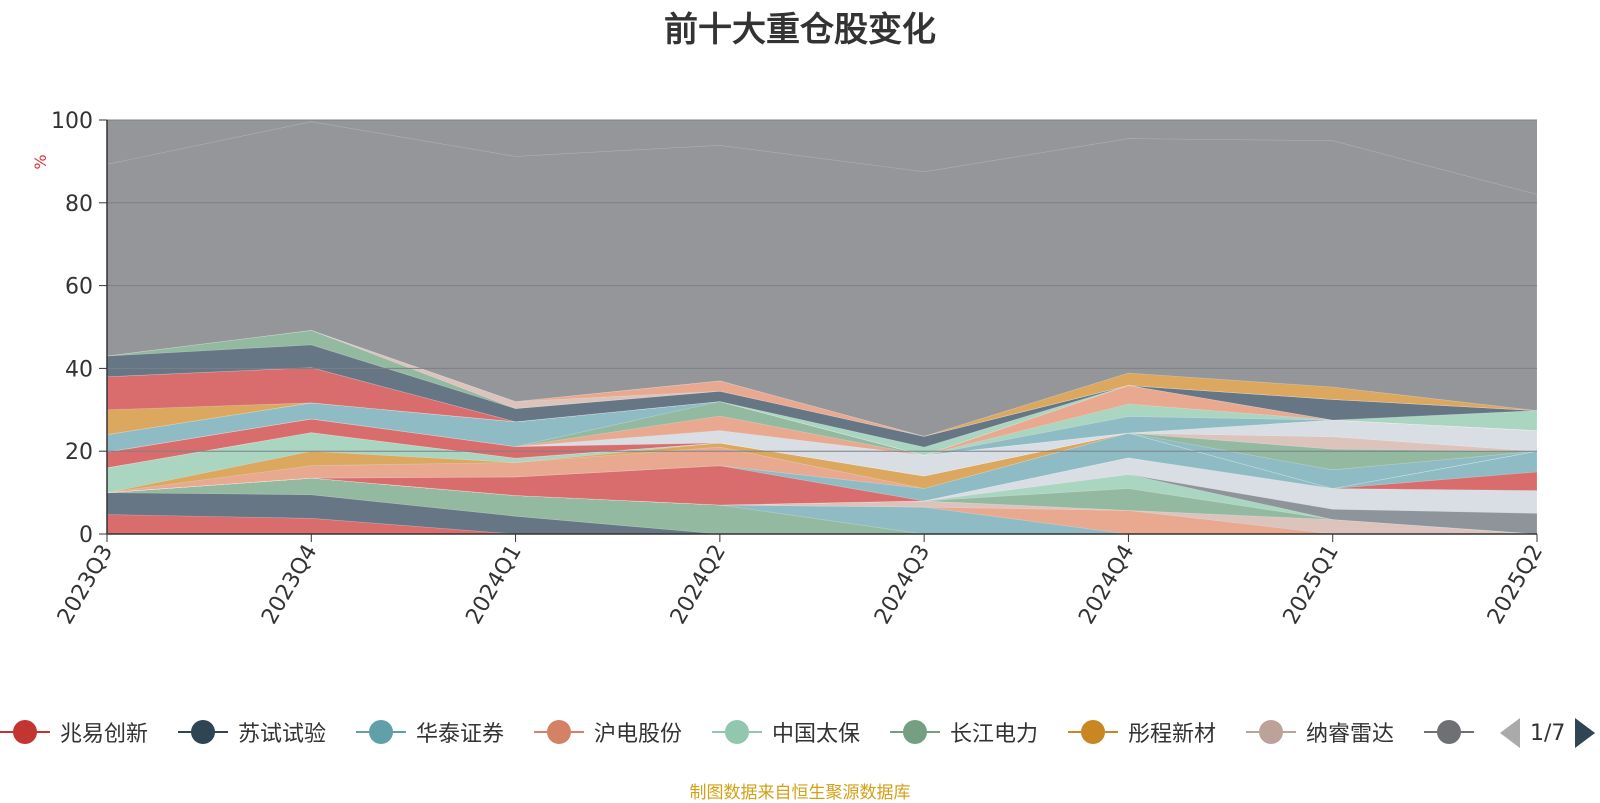 The width and height of the screenshot is (1600, 803). I want to click on legend-item-4: 中国太保, so click(786, 732).